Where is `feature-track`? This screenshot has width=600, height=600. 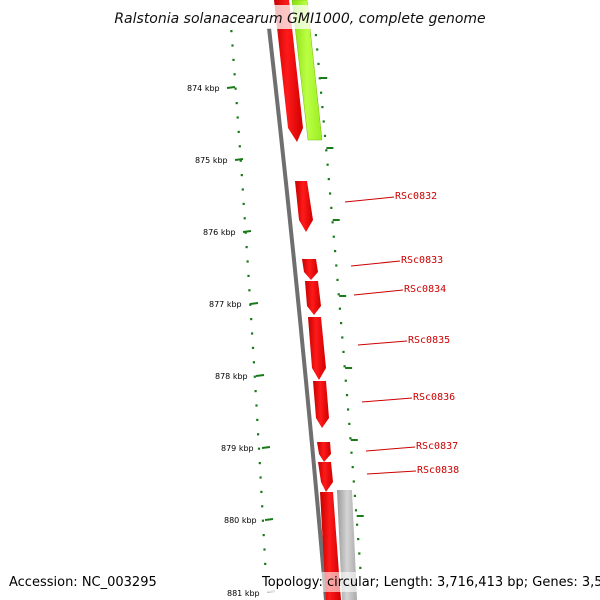
feature-track is located at coordinates (315, 300).